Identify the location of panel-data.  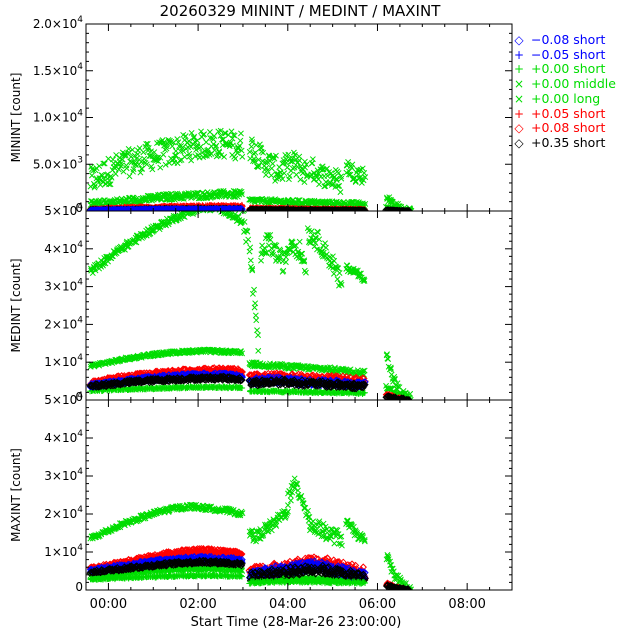
(250, 169).